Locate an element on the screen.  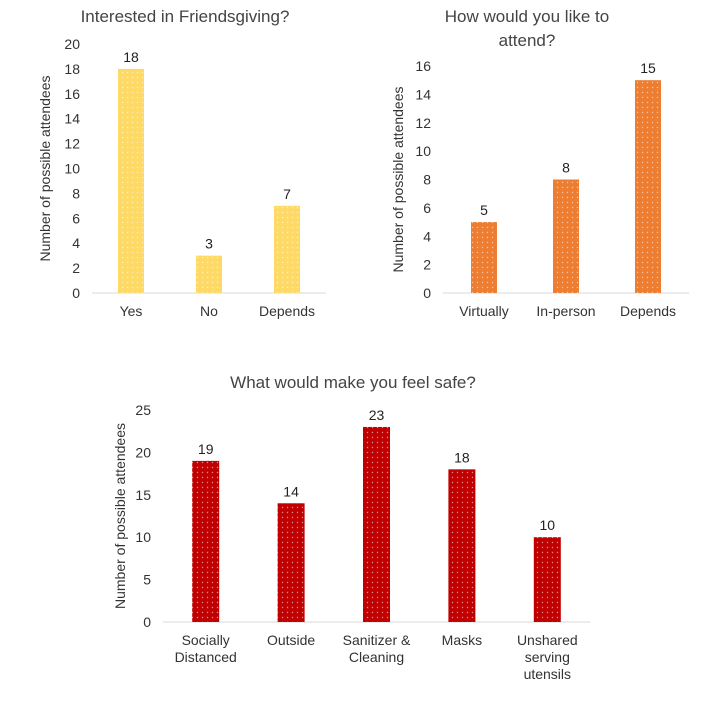
c3-data-label-1: 14 is located at coordinates (291, 491).